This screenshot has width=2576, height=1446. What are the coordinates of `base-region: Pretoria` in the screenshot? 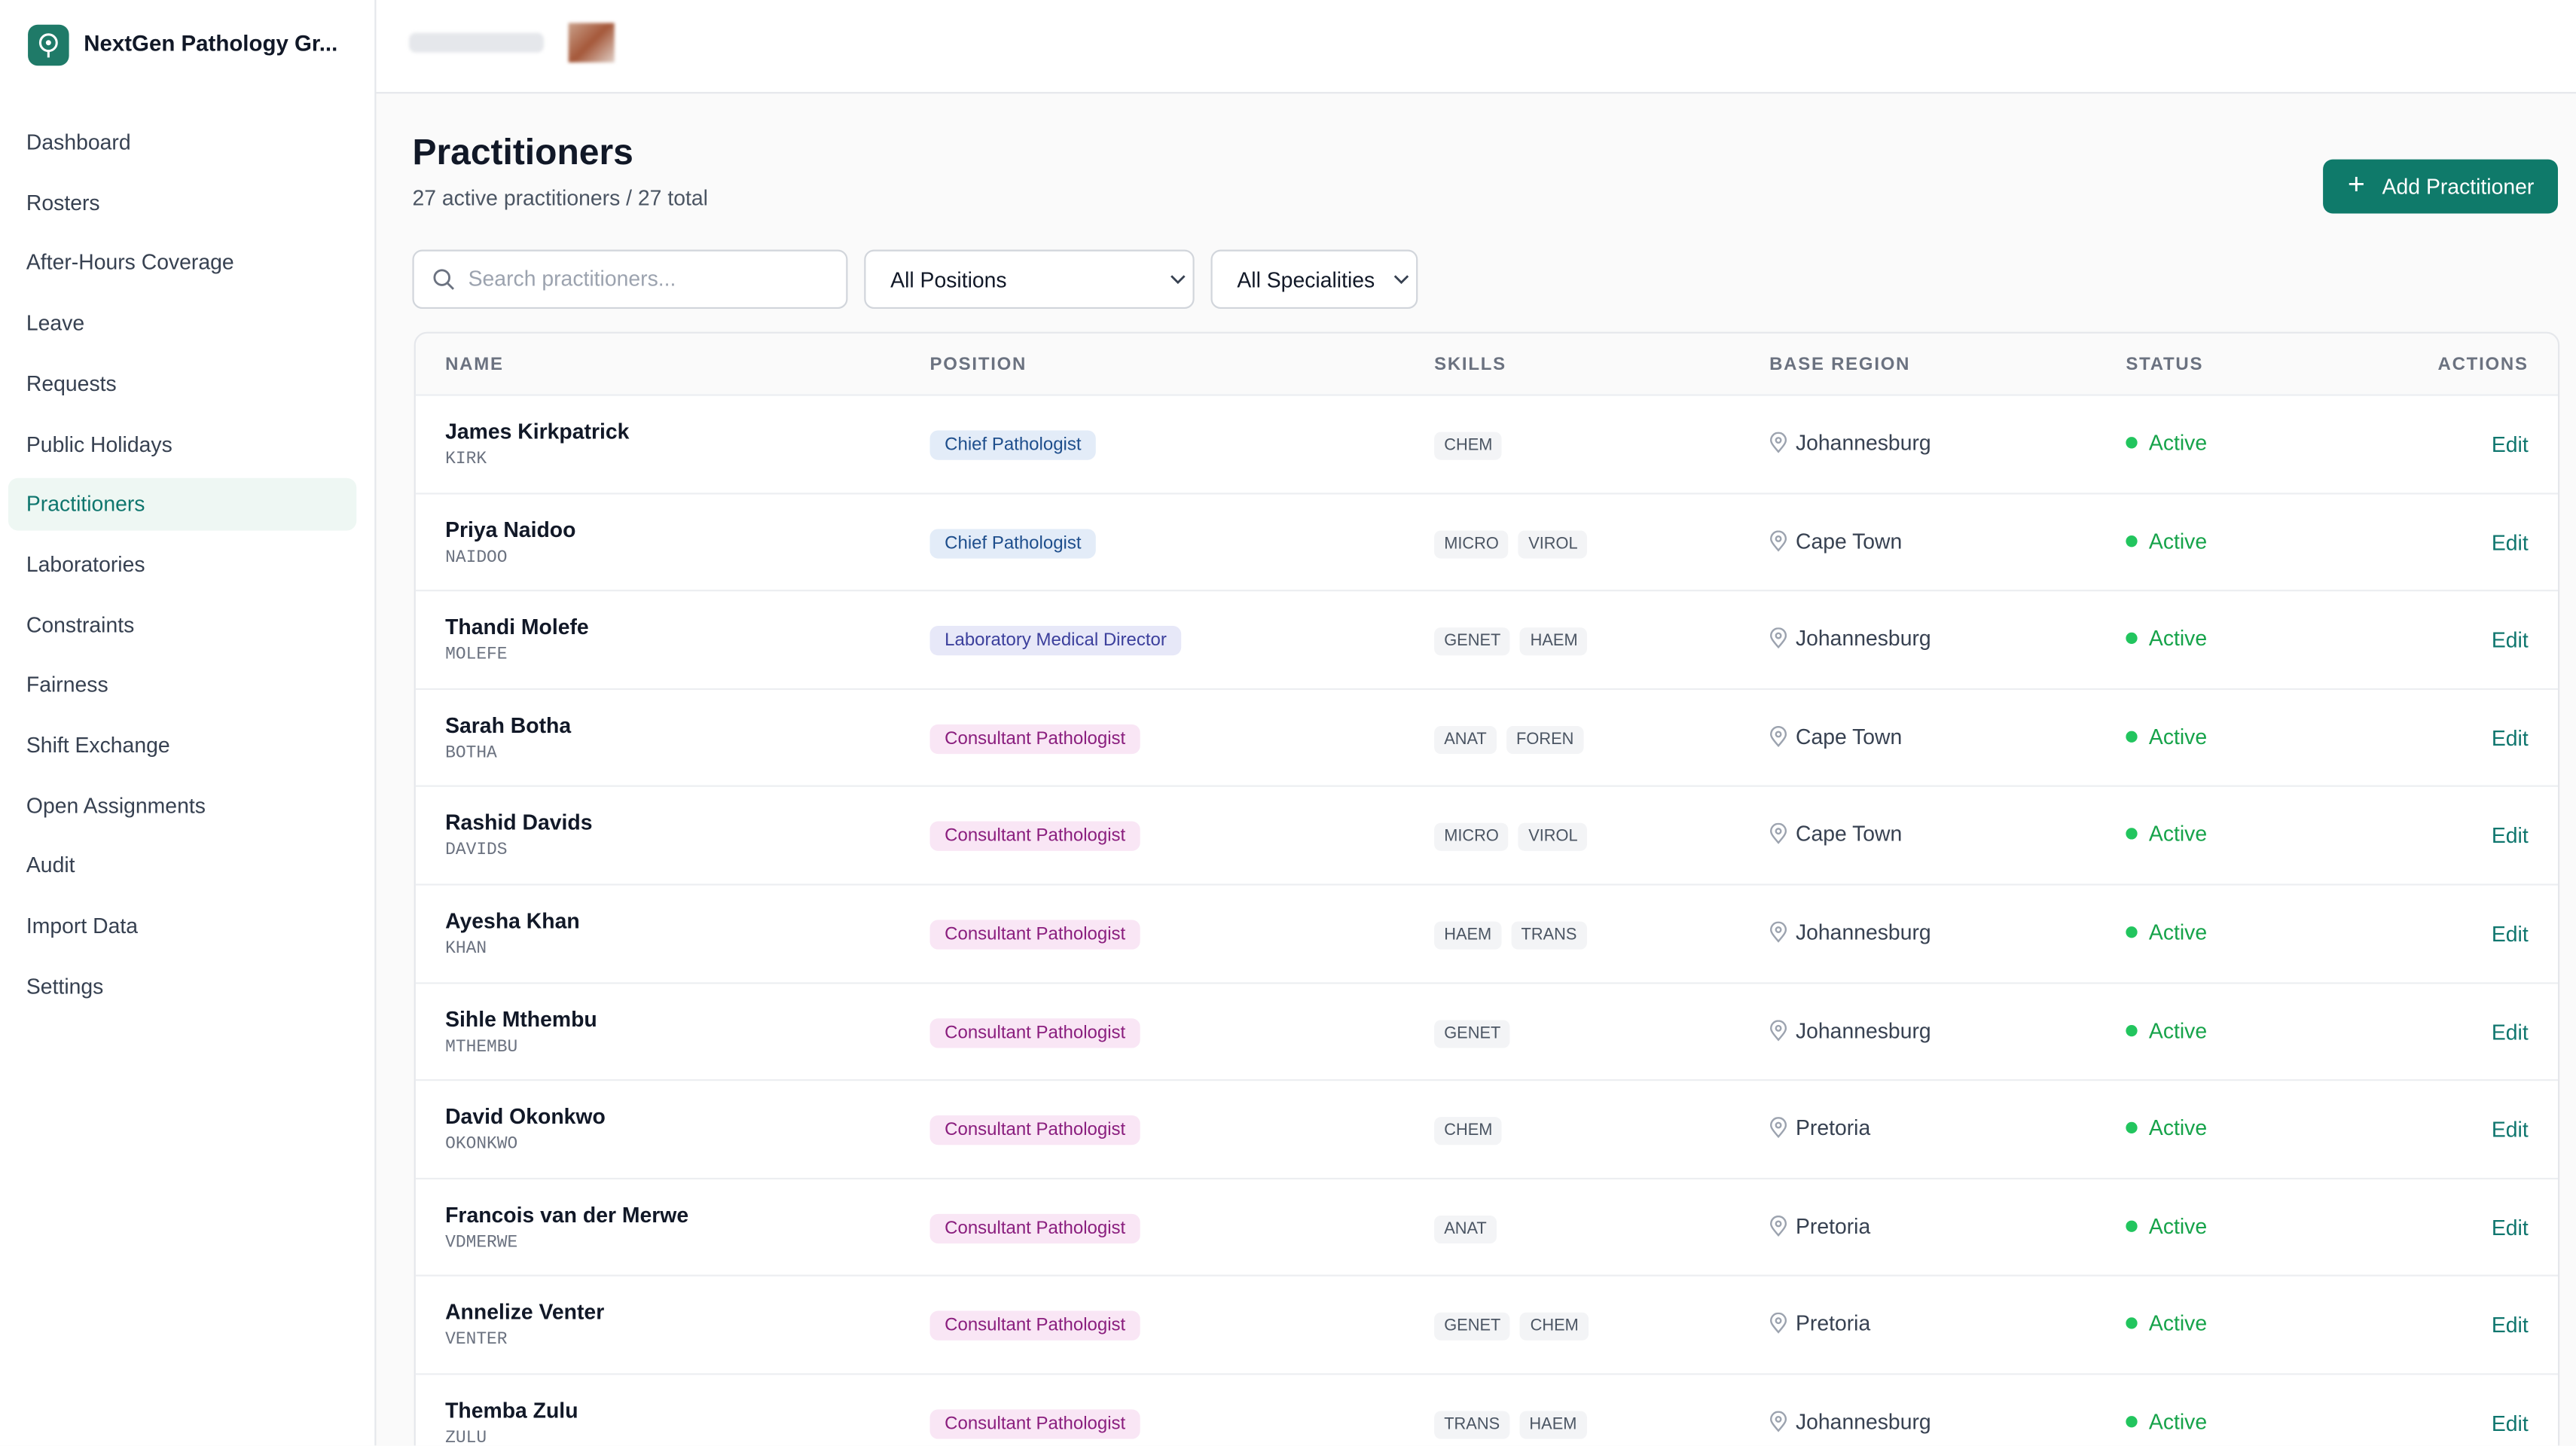 It's located at (1820, 1225).